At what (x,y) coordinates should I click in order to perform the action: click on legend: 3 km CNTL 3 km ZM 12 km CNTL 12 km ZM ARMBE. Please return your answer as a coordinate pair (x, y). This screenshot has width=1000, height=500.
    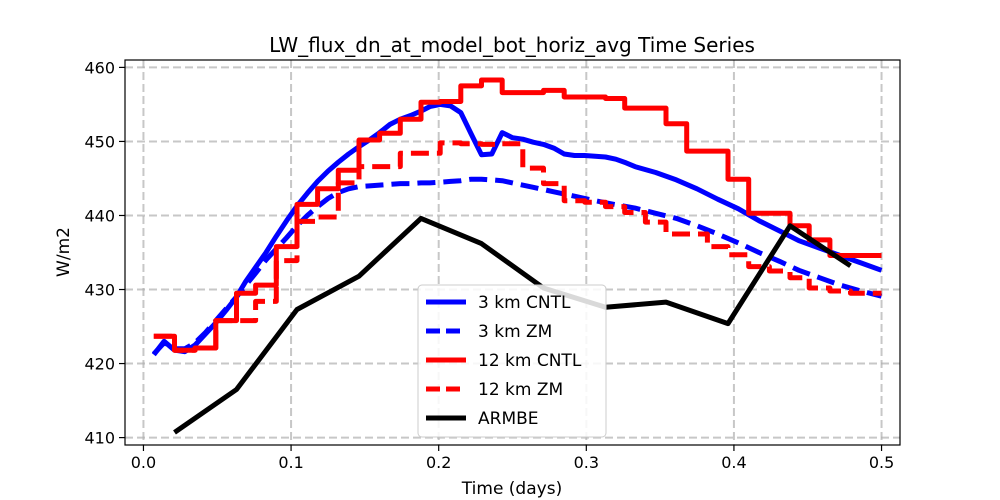
    Looking at the image, I should click on (512, 361).